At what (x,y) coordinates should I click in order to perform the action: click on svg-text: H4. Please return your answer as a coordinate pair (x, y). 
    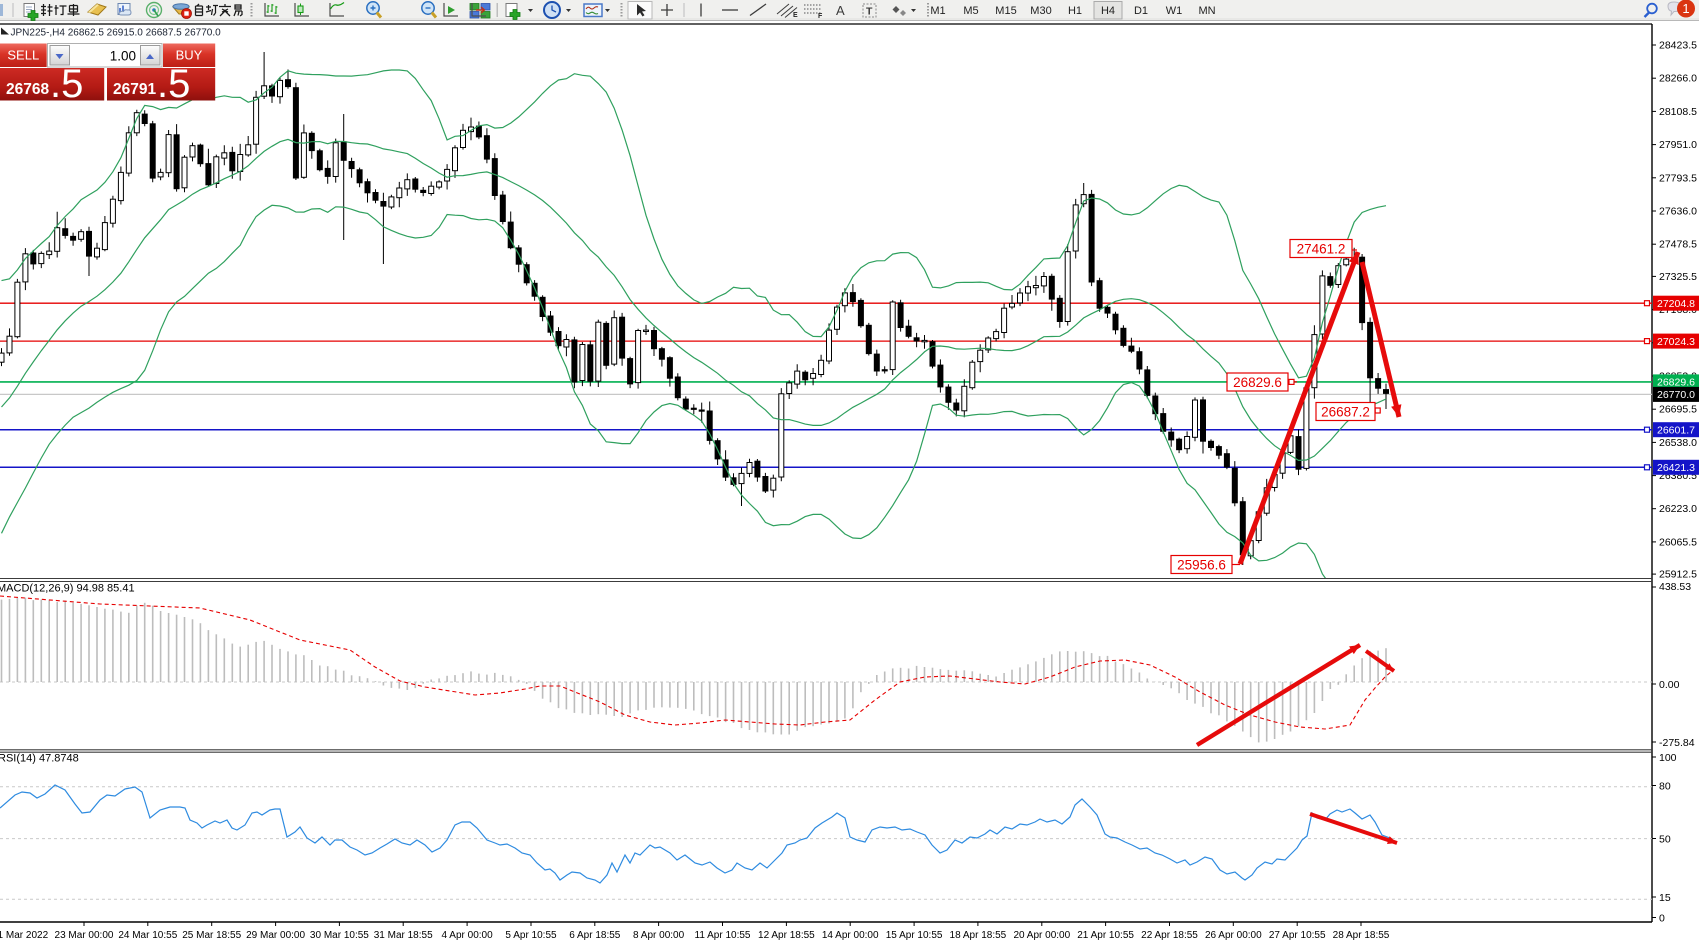
    Looking at the image, I should click on (1108, 11).